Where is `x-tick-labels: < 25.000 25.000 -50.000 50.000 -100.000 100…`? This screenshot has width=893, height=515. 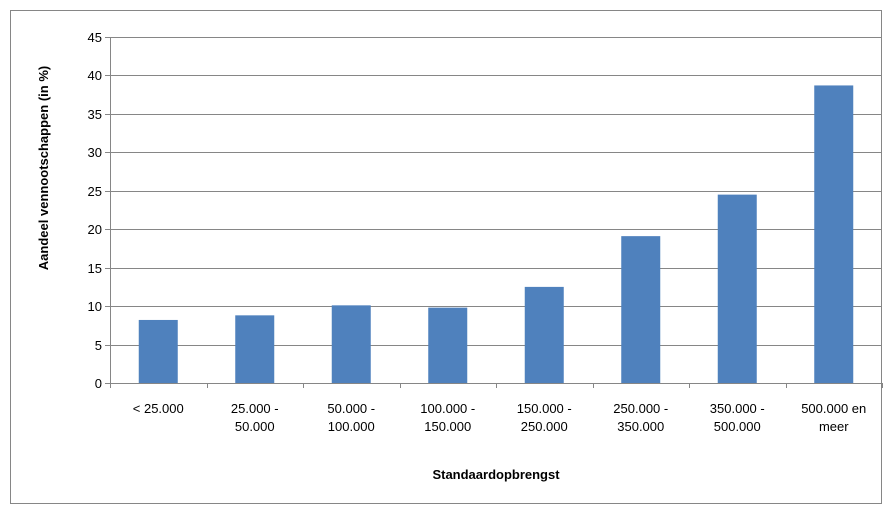
x-tick-labels: < 25.000 25.000 -50.000 50.000 -100.000 100… is located at coordinates (500, 417).